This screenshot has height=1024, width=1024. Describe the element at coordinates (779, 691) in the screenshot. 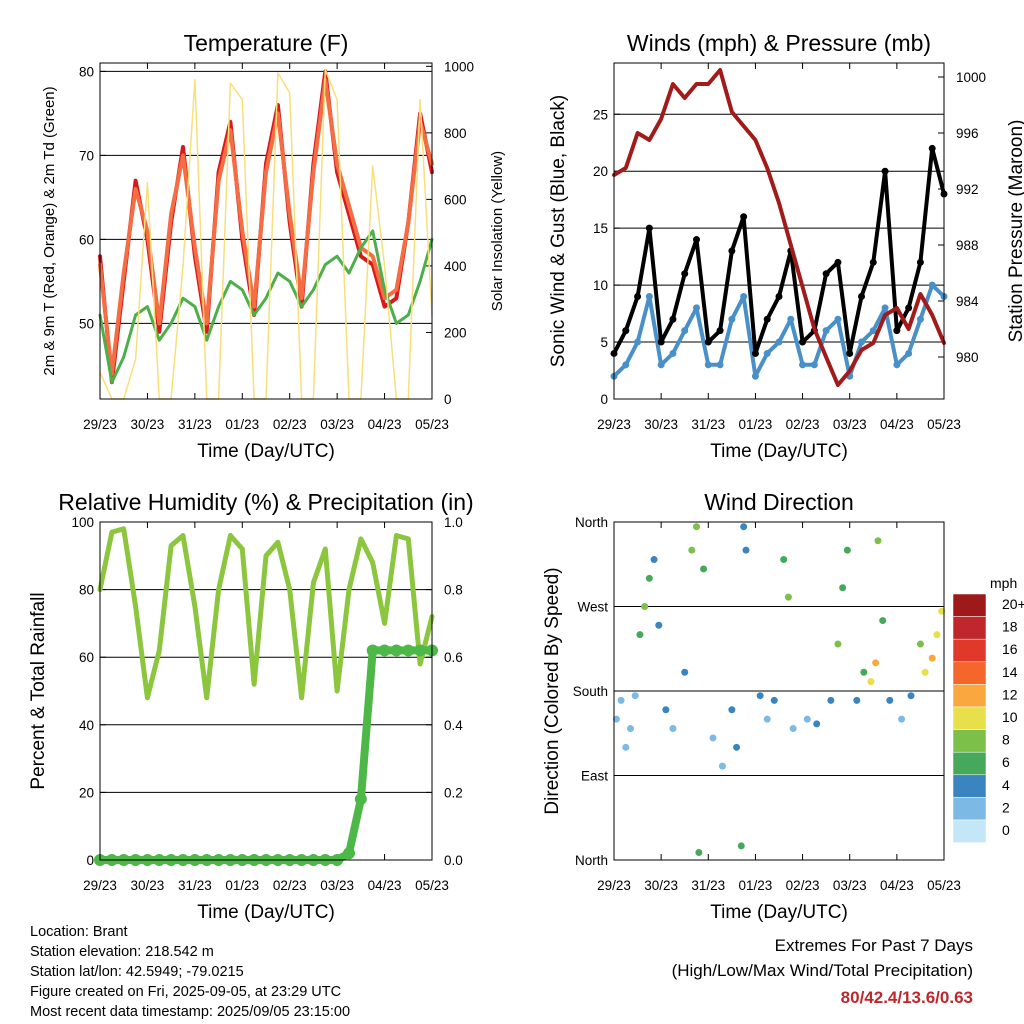

I see `direction-frame` at that location.